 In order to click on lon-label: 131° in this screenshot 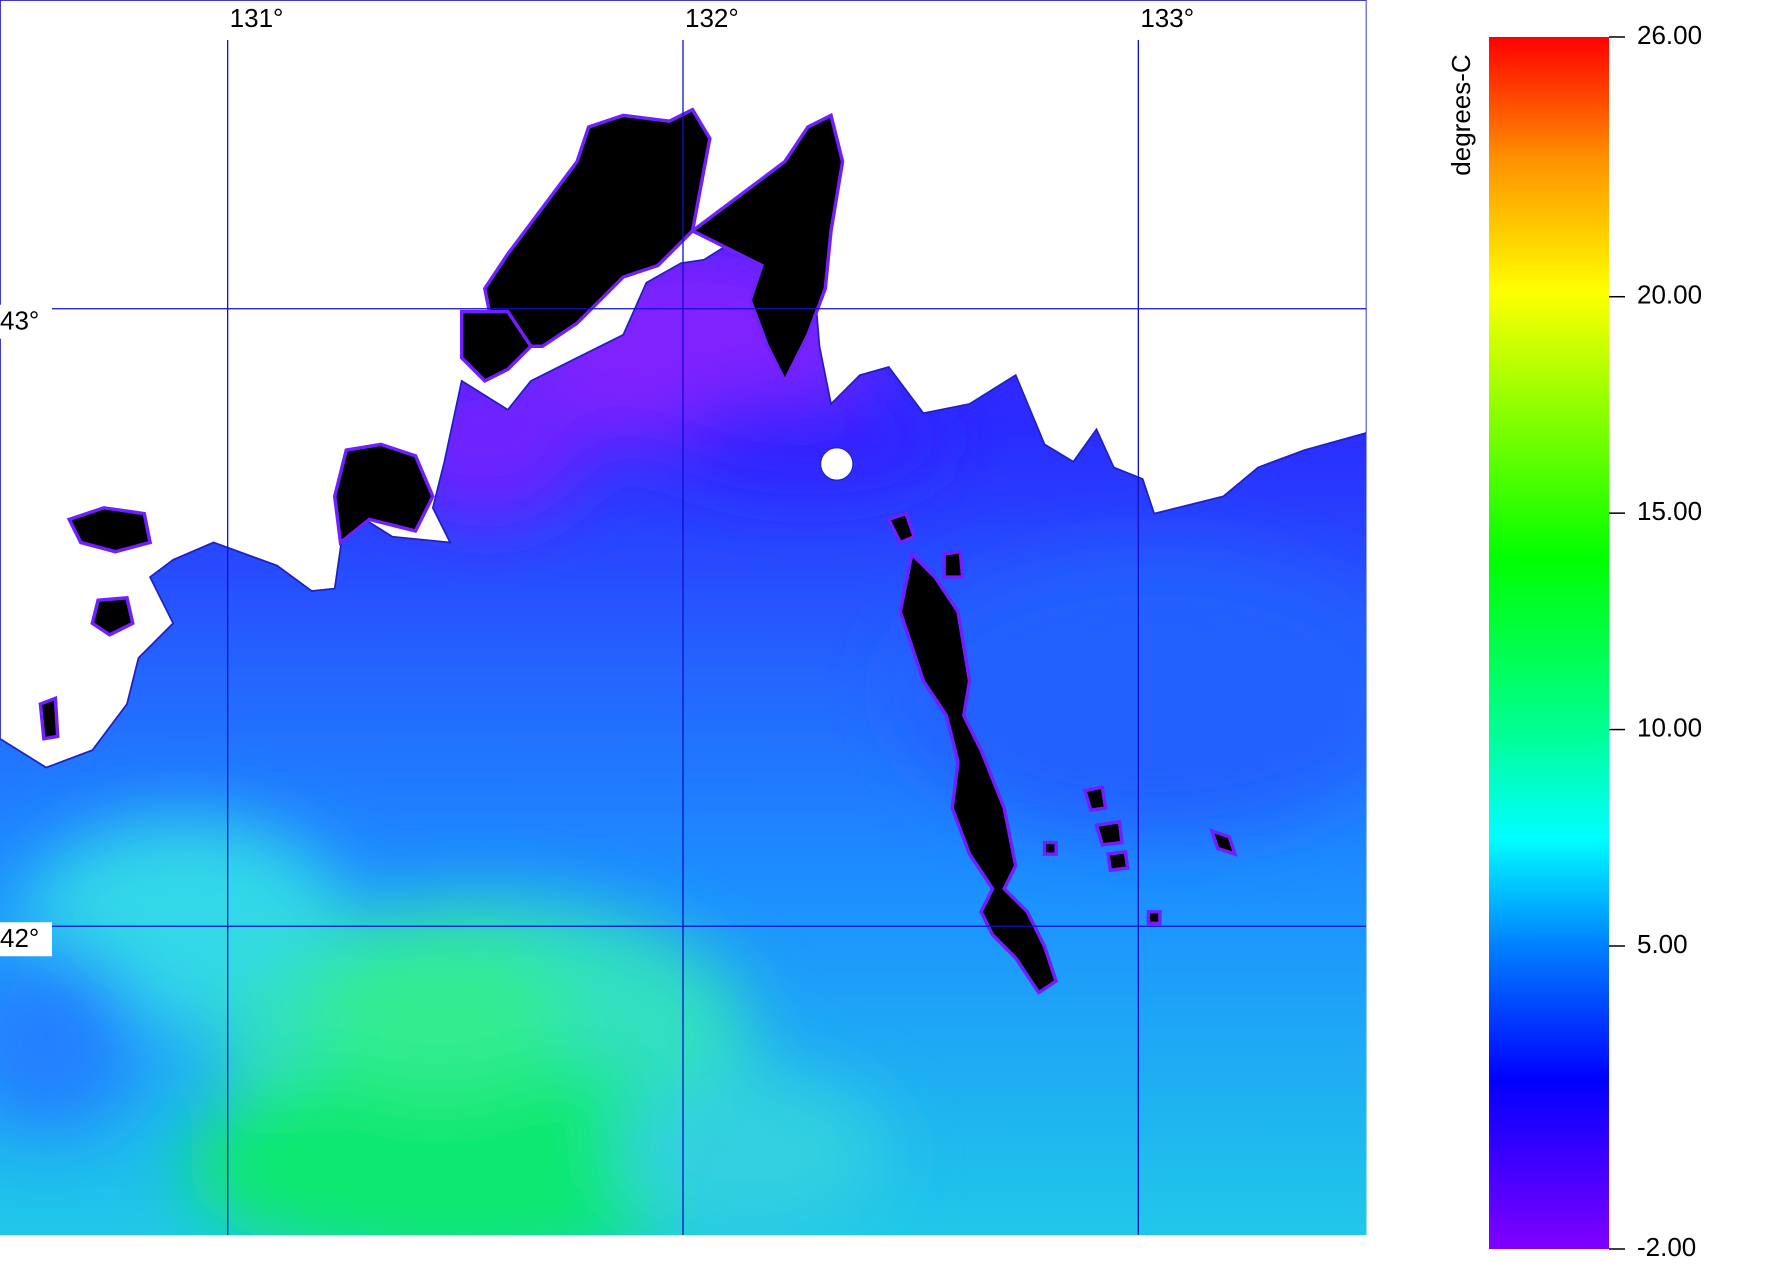, I will do `click(257, 18)`.